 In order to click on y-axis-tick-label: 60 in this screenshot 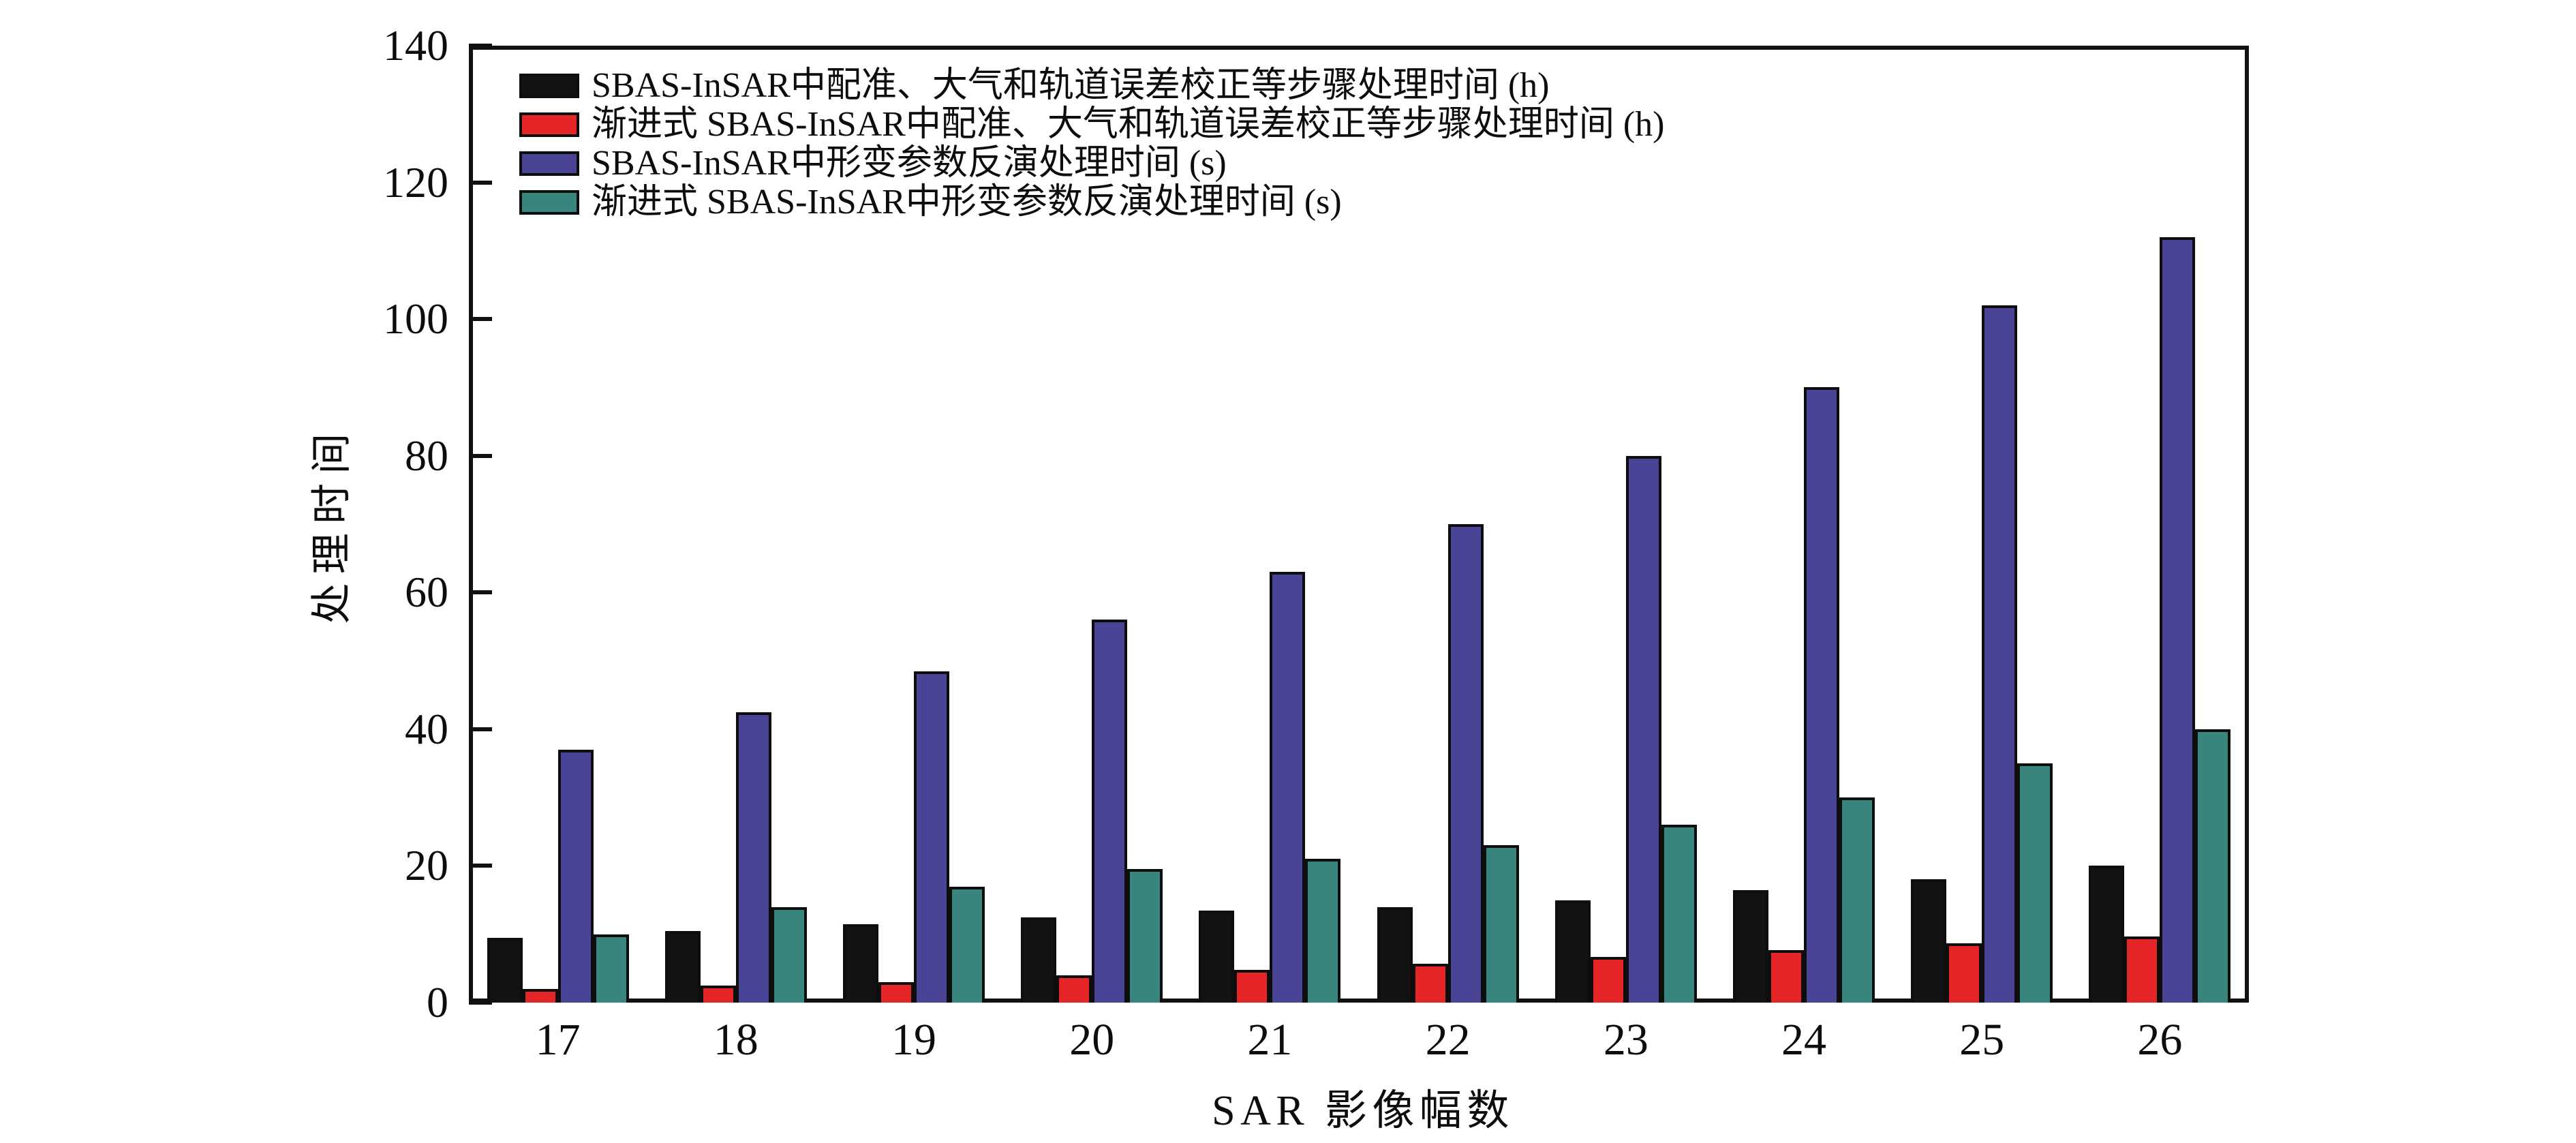, I will do `click(426, 592)`.